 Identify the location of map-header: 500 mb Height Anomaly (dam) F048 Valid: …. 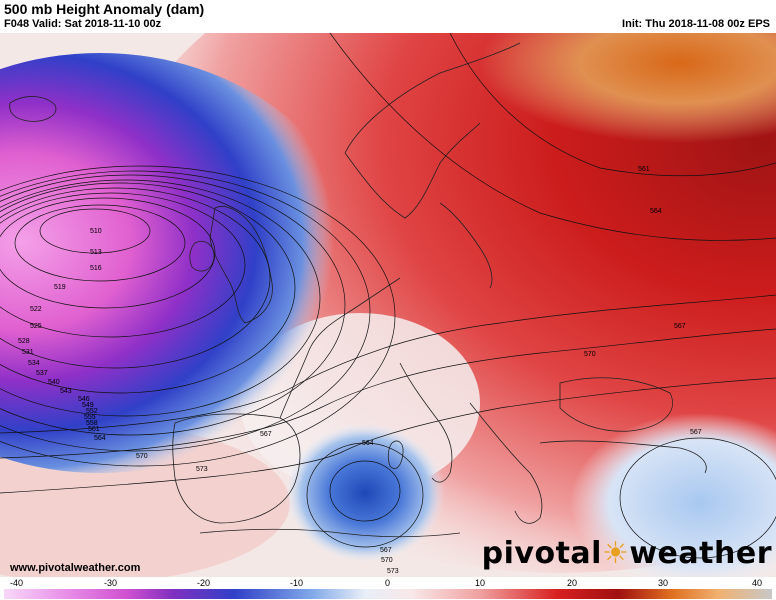
(388, 16).